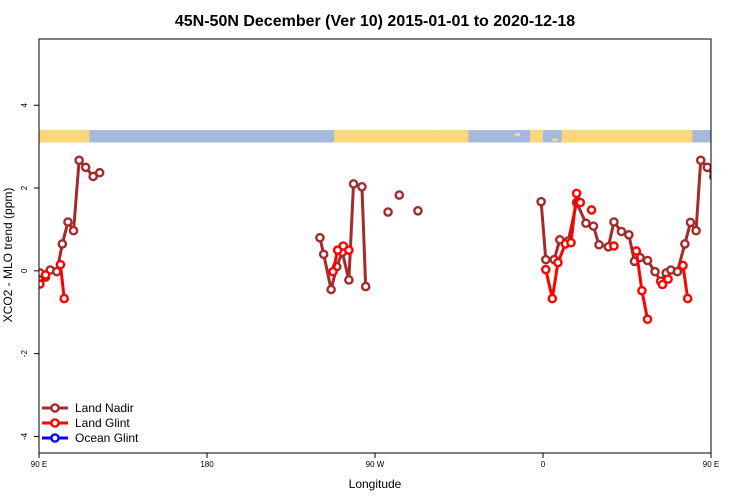 The image size is (750, 500). I want to click on map-strip, so click(375, 136).